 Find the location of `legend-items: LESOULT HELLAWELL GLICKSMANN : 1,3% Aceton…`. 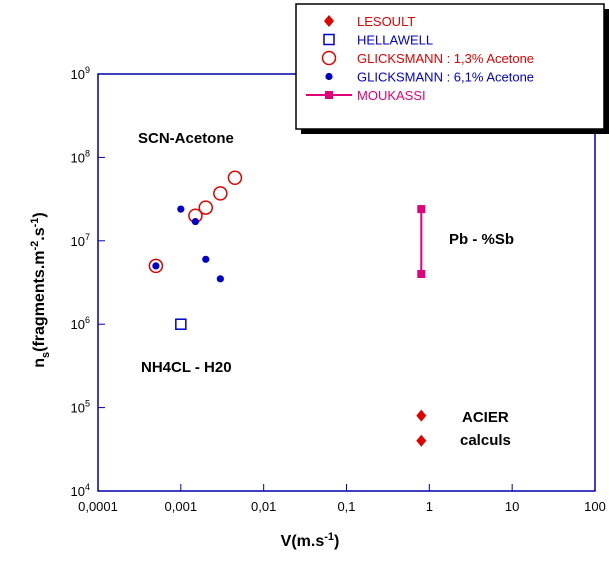

legend-items: LESOULT HELLAWELL GLICKSMANN : 1,3% Aceton… is located at coordinates (420, 58).